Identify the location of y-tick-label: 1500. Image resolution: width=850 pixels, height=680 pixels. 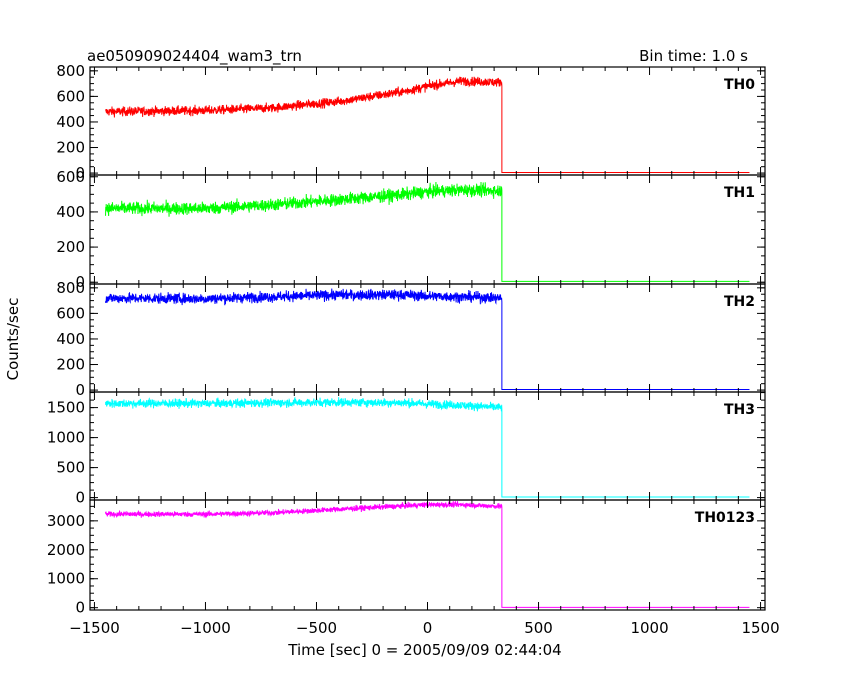
(66, 408).